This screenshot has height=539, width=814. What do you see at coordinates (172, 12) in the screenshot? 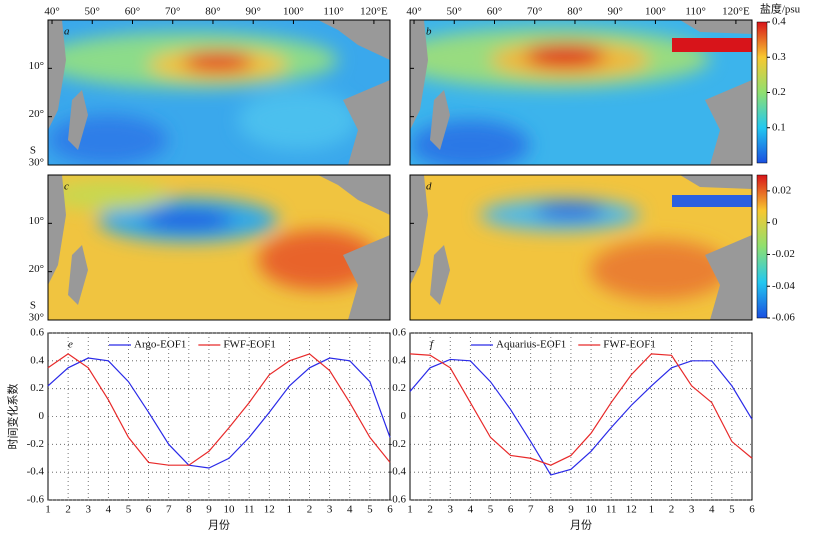
I see `x-tick-label: 70°` at bounding box center [172, 12].